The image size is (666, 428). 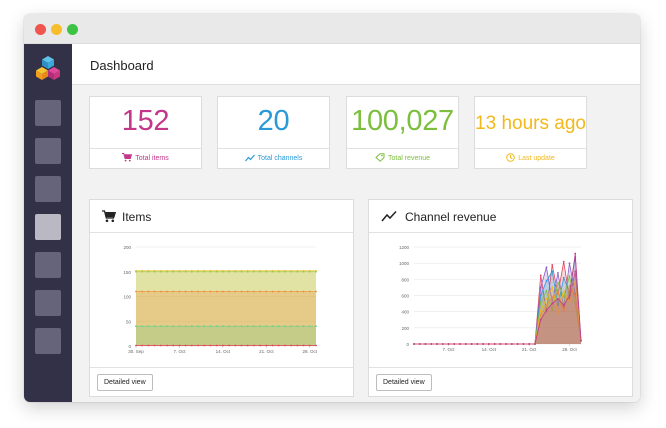 I want to click on stat-card-last-update: 13 hours ago Last update, so click(x=530, y=132).